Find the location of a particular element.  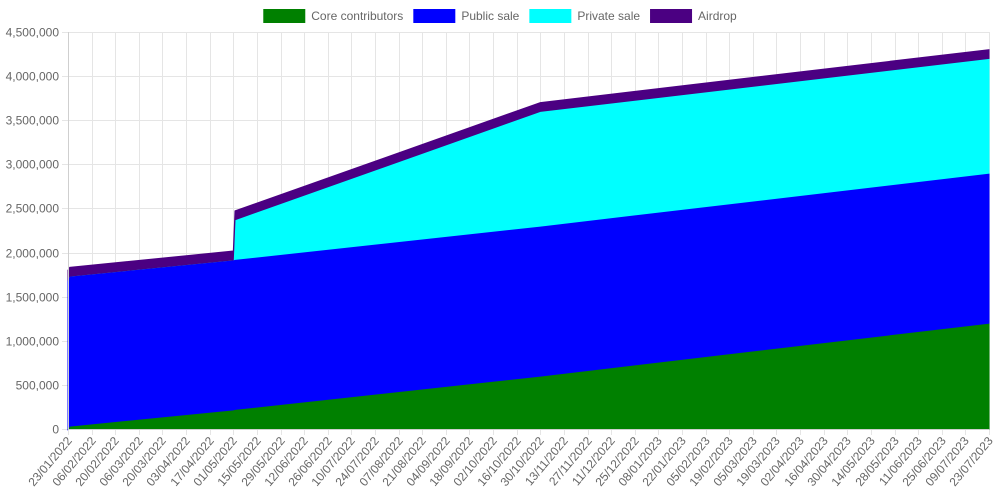

legend-label: Core contributors is located at coordinates (357, 16).